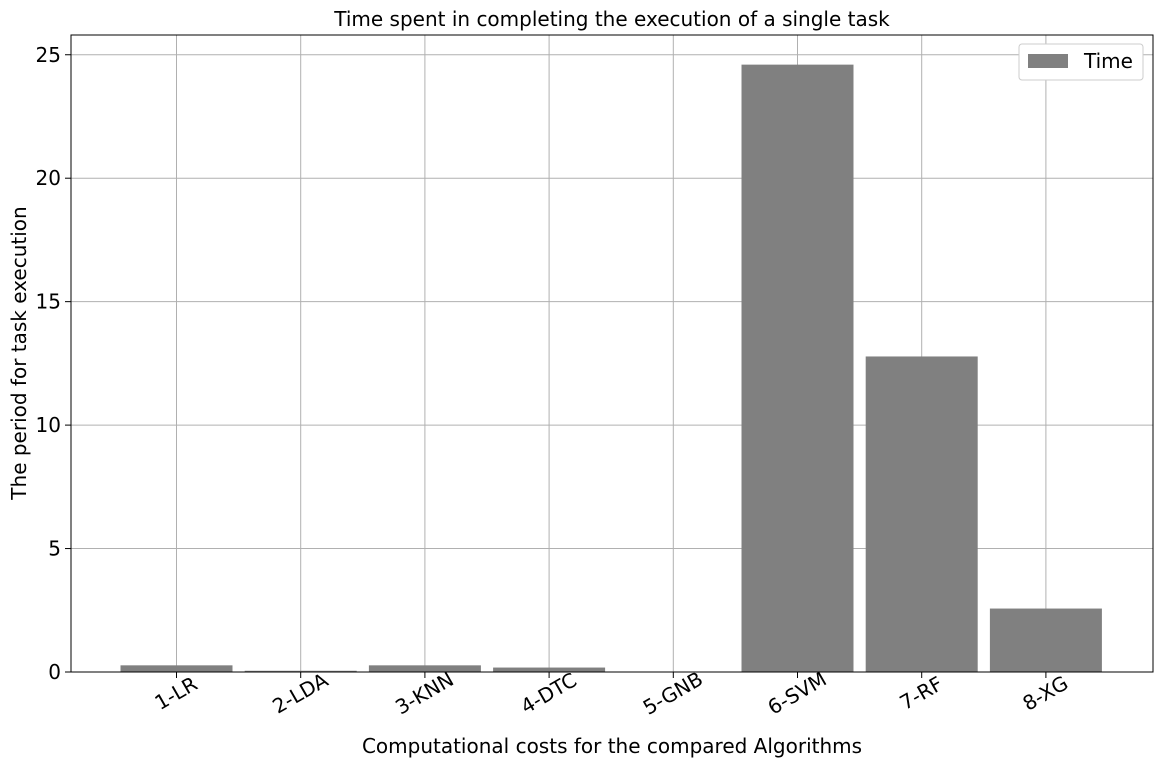 This screenshot has height=767, width=1163. Describe the element at coordinates (54, 549) in the screenshot. I see `y-tick-label: 5` at that location.